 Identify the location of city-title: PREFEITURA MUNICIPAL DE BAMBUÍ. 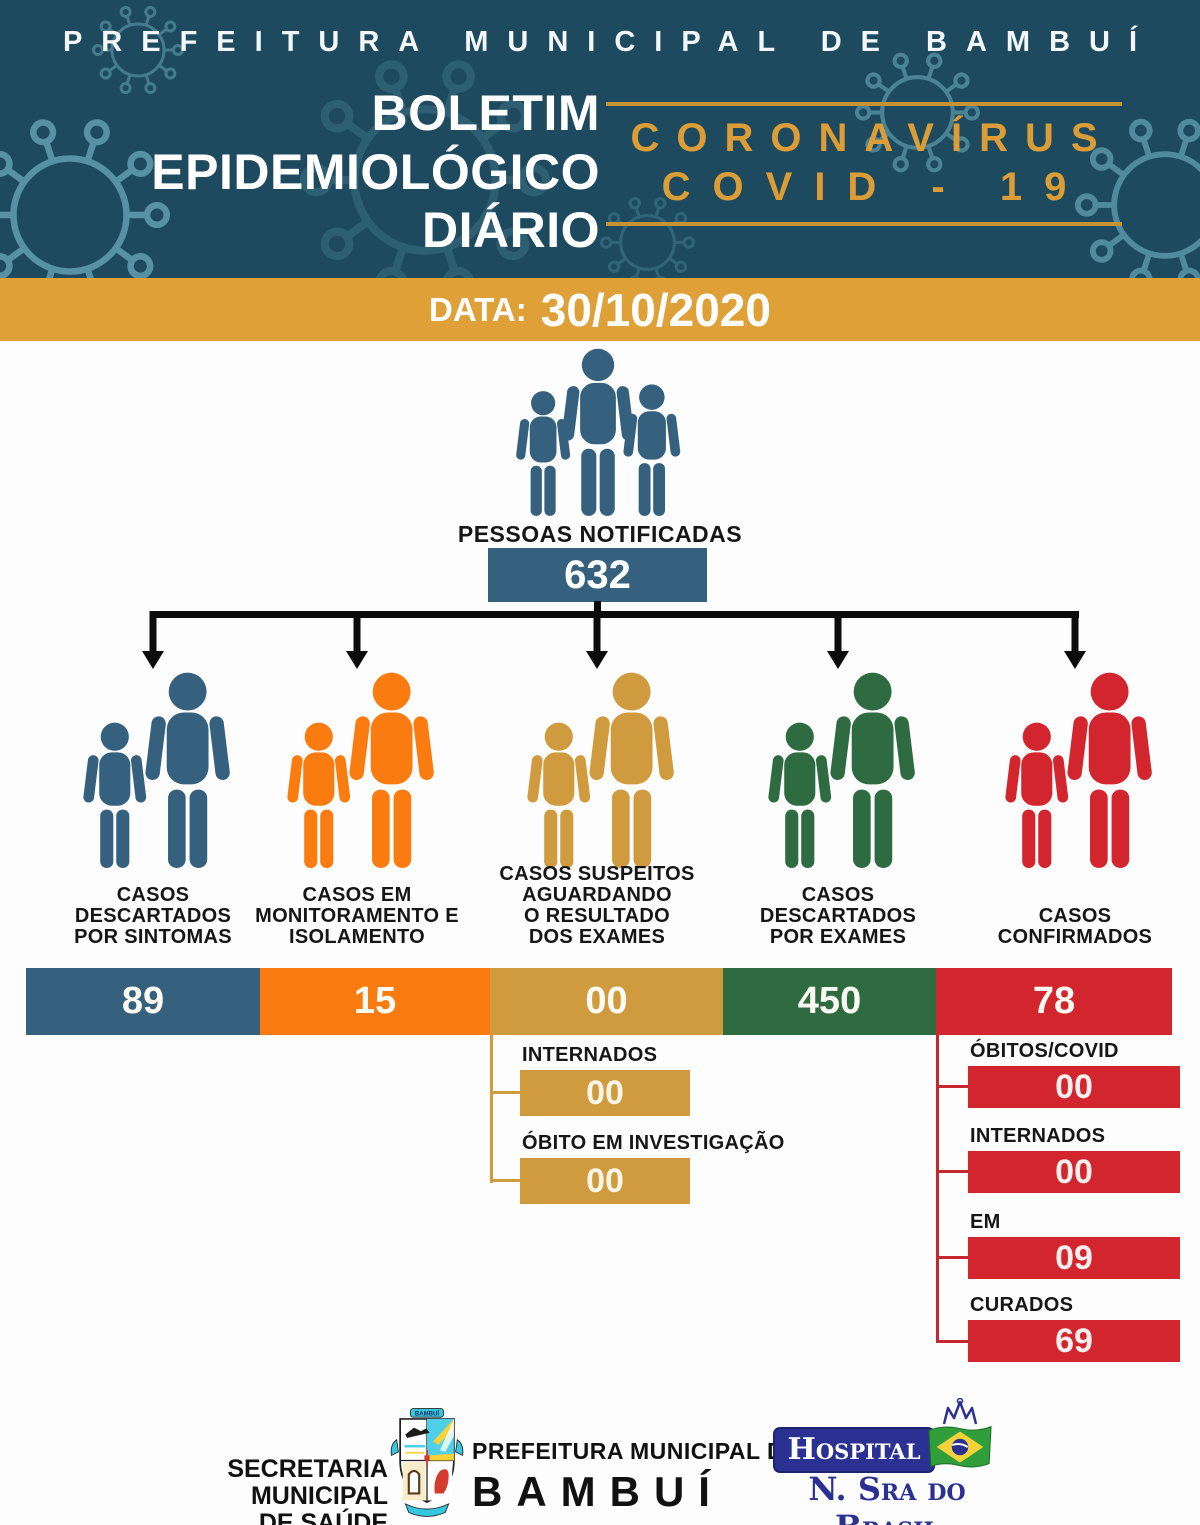
(609, 42).